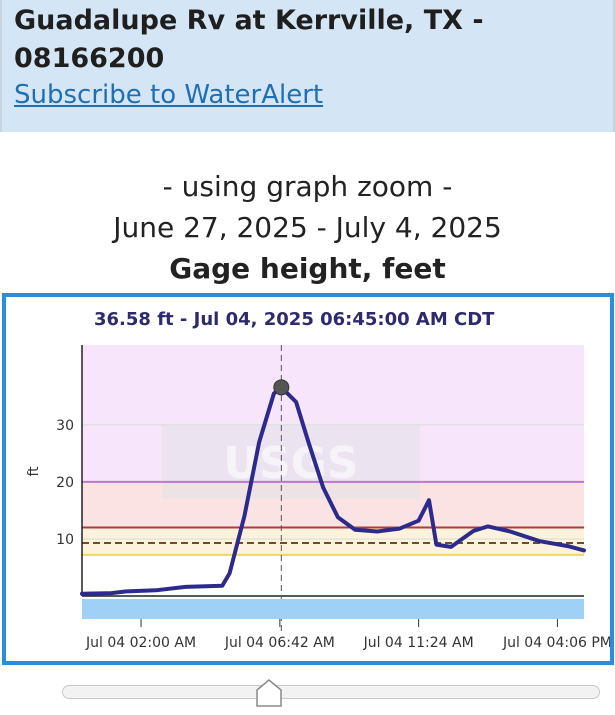 The image size is (615, 715). What do you see at coordinates (307, 186) in the screenshot?
I see `zoom-note: - using graph zoom -` at bounding box center [307, 186].